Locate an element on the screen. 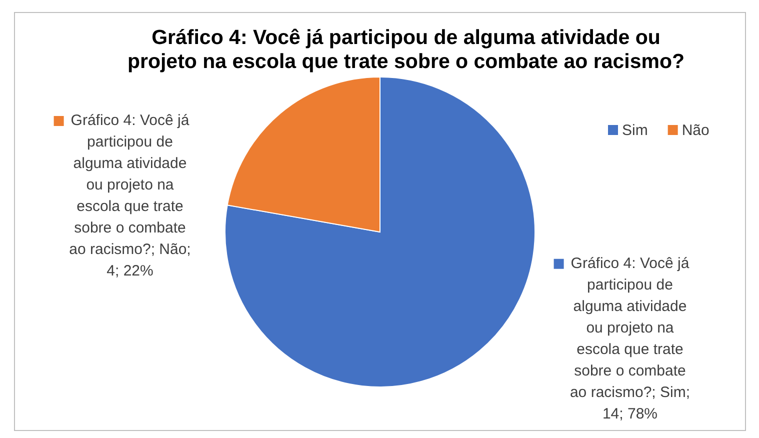 This screenshot has width=759, height=438. data-label: Gráfico 4: Você já participou de alguma atividade ou projeto na escola que trate sobre o combate ao racismo?; Não; 4; 22% is located at coordinates (130, 196).